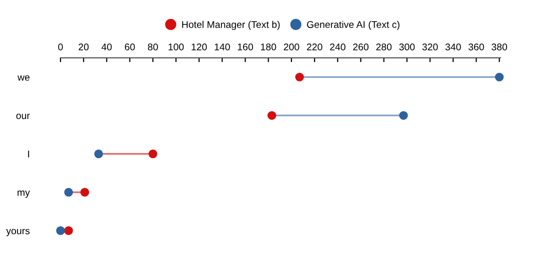  Describe the element at coordinates (314, 47) in the screenshot. I see `x-tick-label: 220` at that location.